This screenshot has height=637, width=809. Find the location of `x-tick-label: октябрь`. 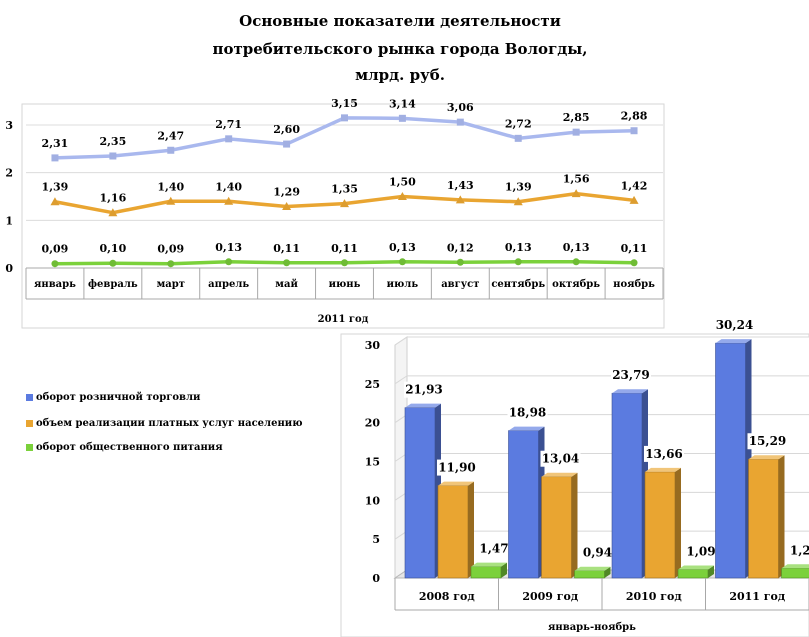

x-tick-label: октябрь is located at coordinates (576, 284).